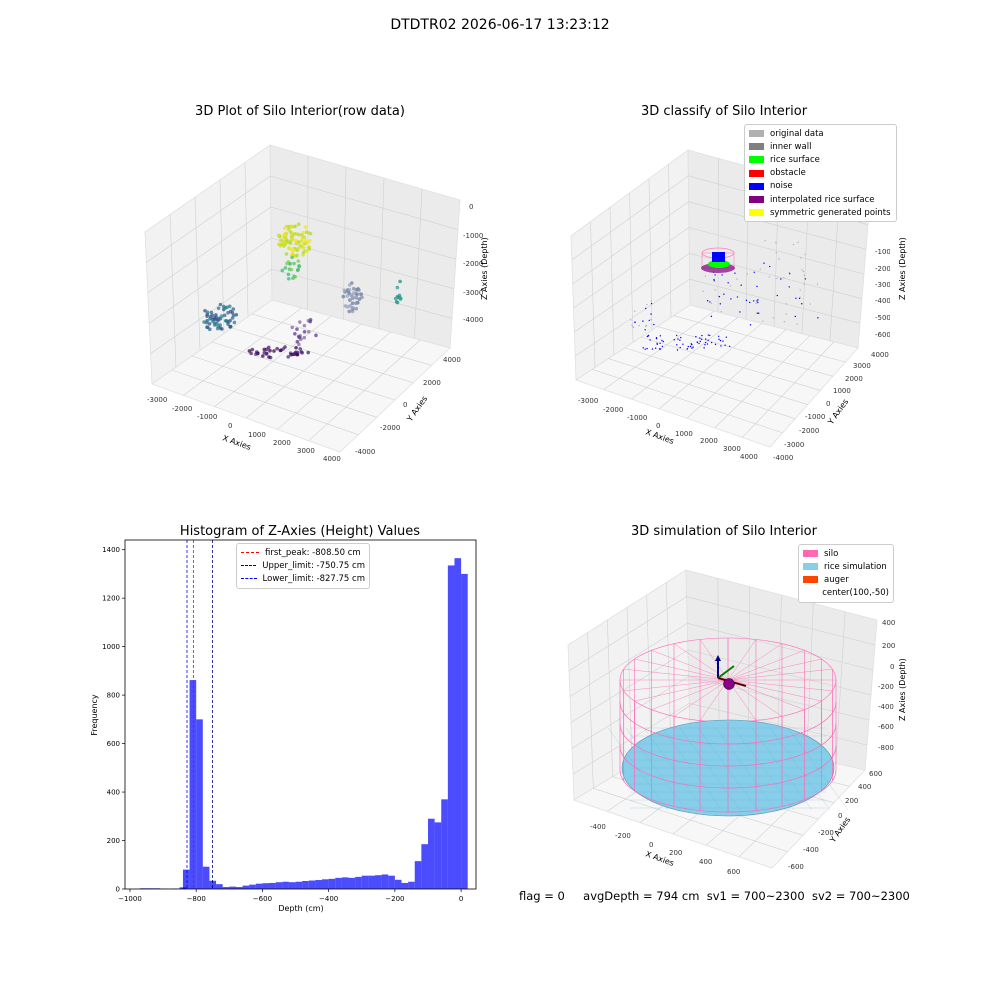 The height and width of the screenshot is (1000, 1000). Describe the element at coordinates (613, 410) in the screenshot. I see `plot2-xtick: -2000` at that location.